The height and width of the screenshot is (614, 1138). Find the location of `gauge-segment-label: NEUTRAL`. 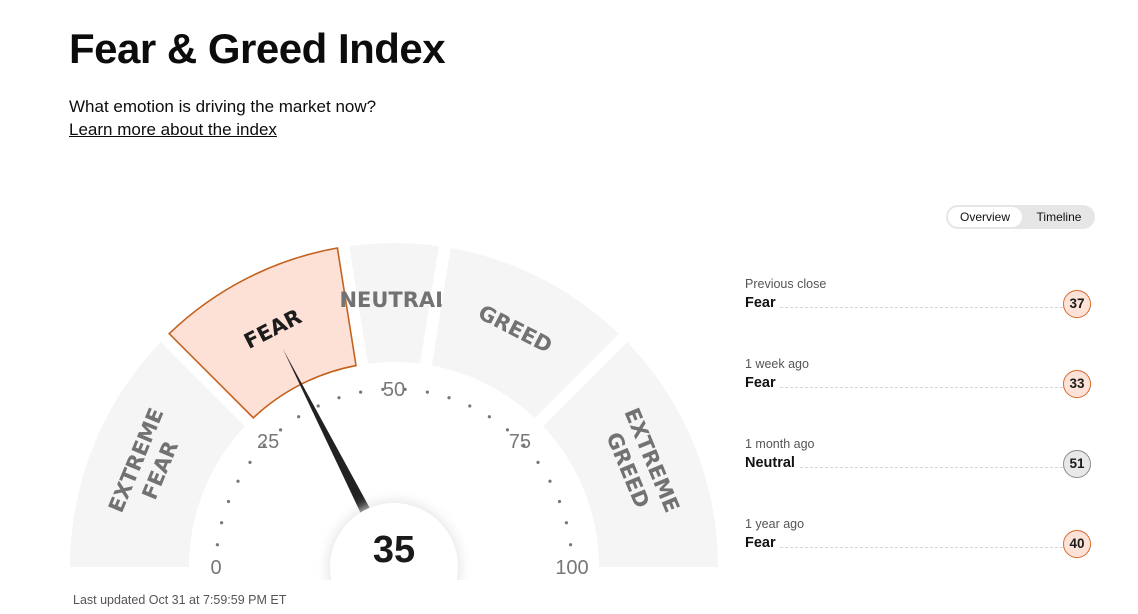

gauge-segment-label: NEUTRAL is located at coordinates (393, 300).